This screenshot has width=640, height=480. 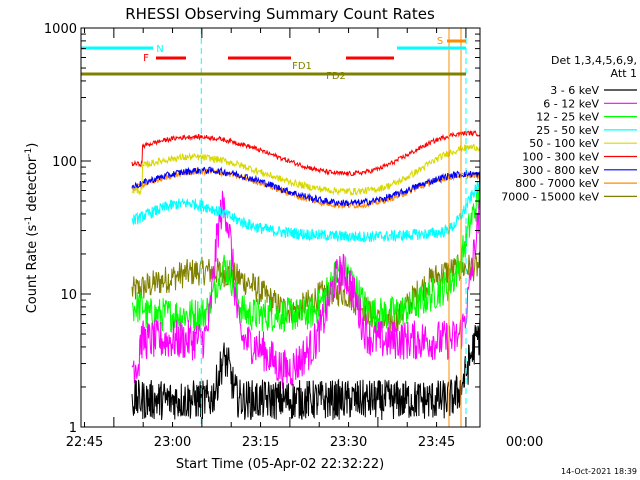 I want to click on legend-entry-label: 50 - 100 keV, so click(x=564, y=143).